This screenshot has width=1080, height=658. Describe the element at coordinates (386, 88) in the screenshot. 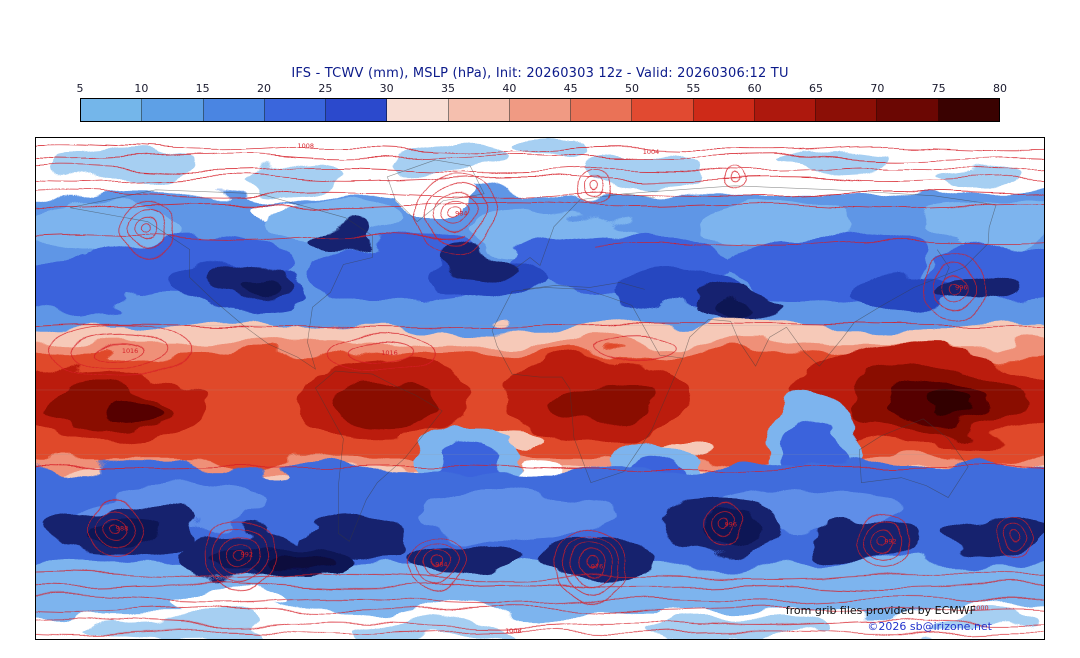

I see `colorbar-tick-label: 30` at that location.